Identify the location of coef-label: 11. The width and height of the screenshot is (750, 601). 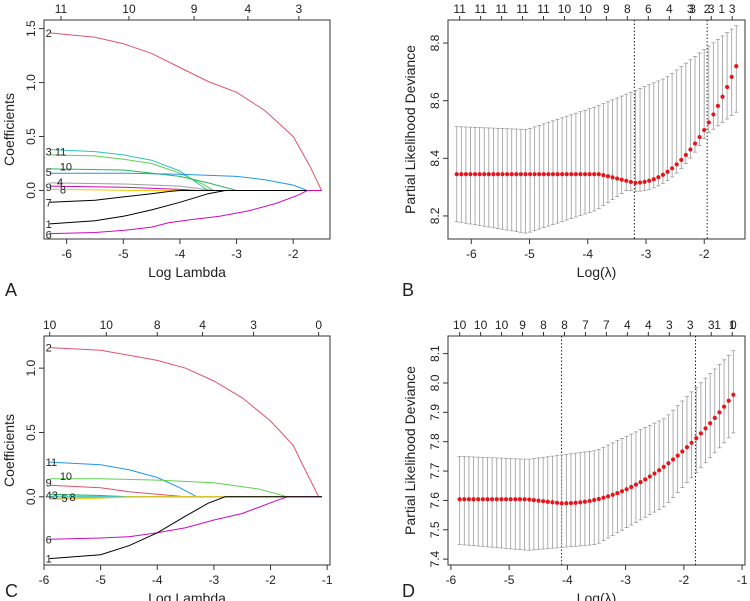
(51, 463).